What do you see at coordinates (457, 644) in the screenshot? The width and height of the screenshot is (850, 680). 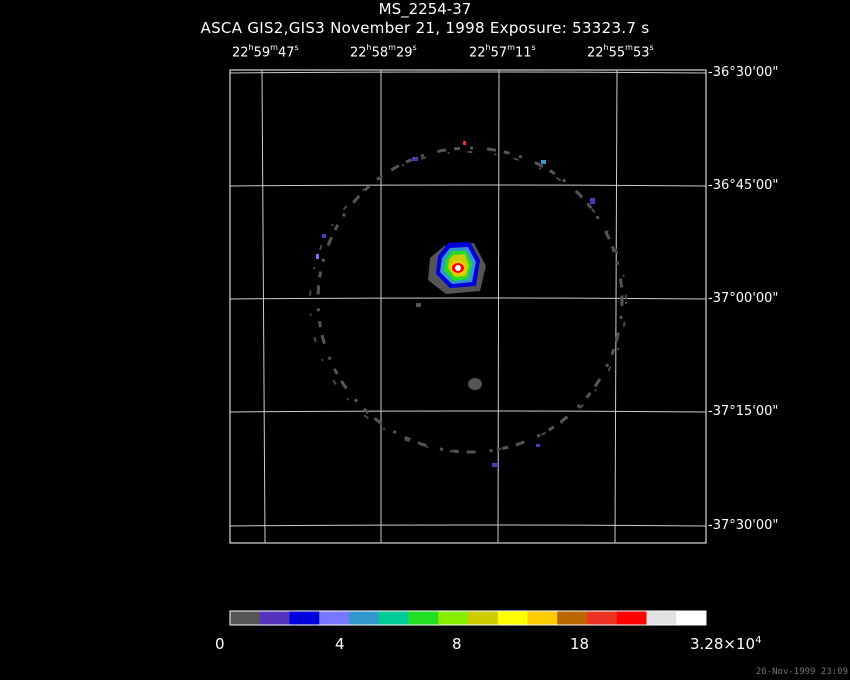 I see `colorbar-label-2: 8` at bounding box center [457, 644].